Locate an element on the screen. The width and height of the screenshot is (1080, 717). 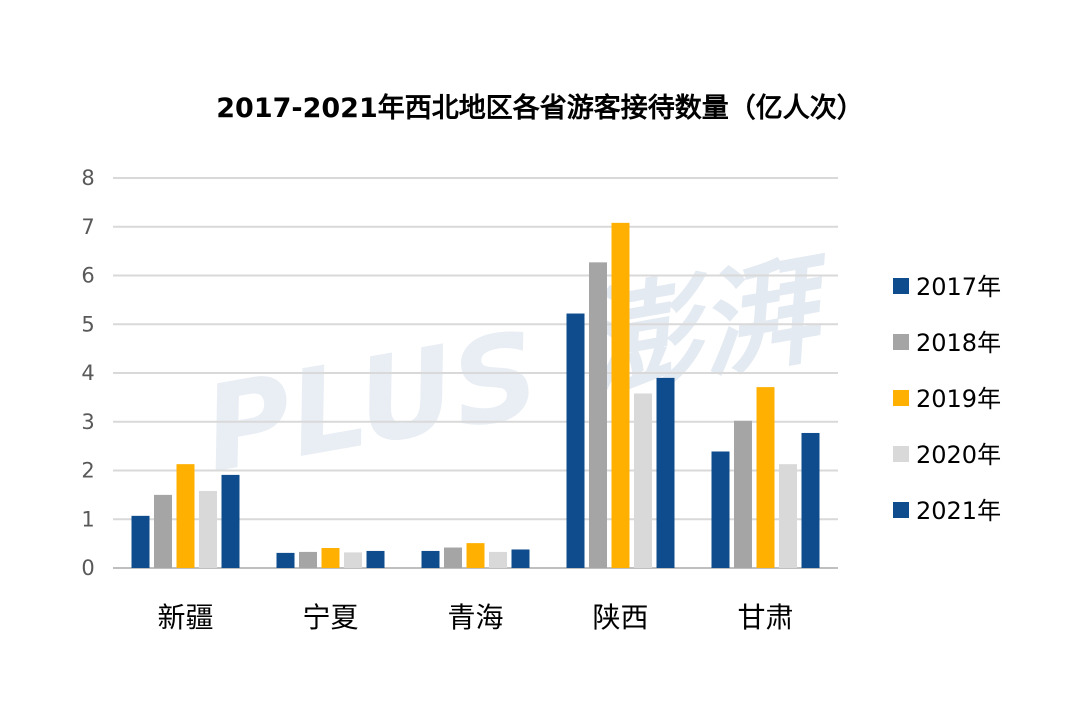
x-tick-label: 陕西 is located at coordinates (620, 617).